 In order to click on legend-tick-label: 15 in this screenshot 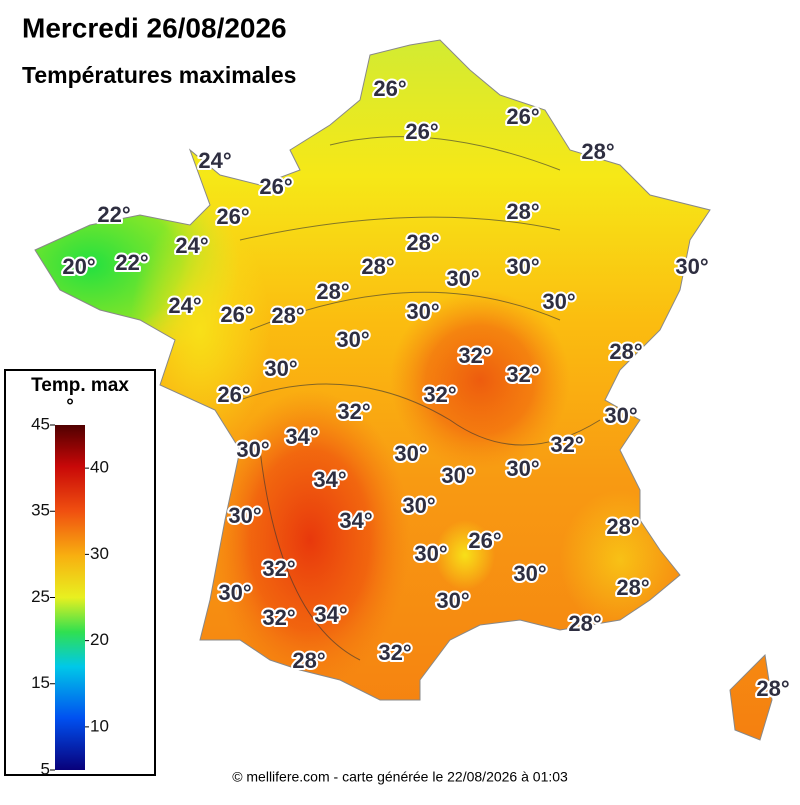, I will do `click(40, 682)`.